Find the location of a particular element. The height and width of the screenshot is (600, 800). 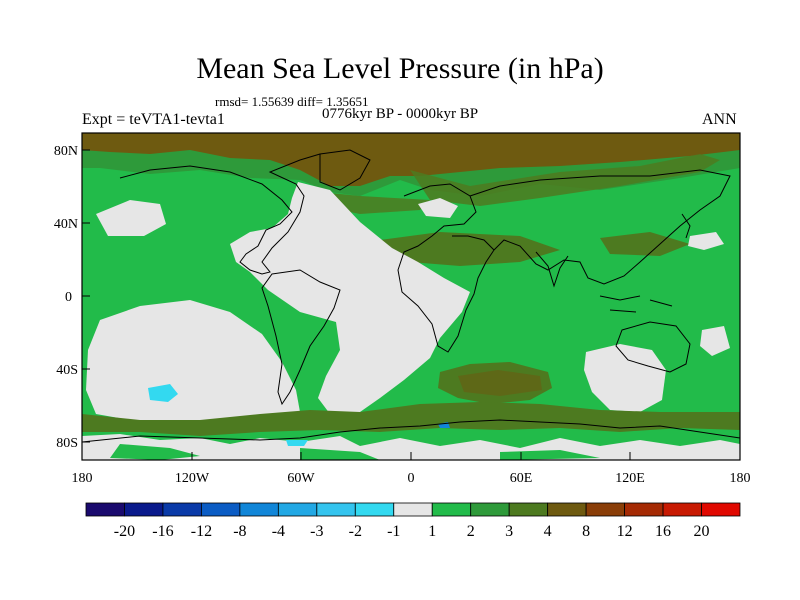

lon-tick-120w: 120W is located at coordinates (192, 478).